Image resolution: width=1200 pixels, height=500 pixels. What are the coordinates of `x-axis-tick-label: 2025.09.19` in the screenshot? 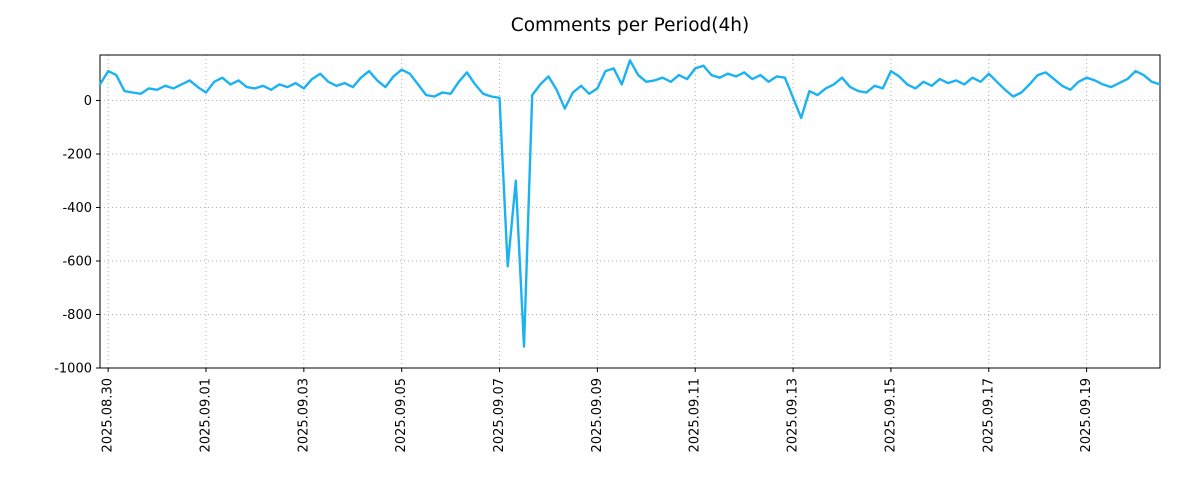 It's located at (1086, 415).